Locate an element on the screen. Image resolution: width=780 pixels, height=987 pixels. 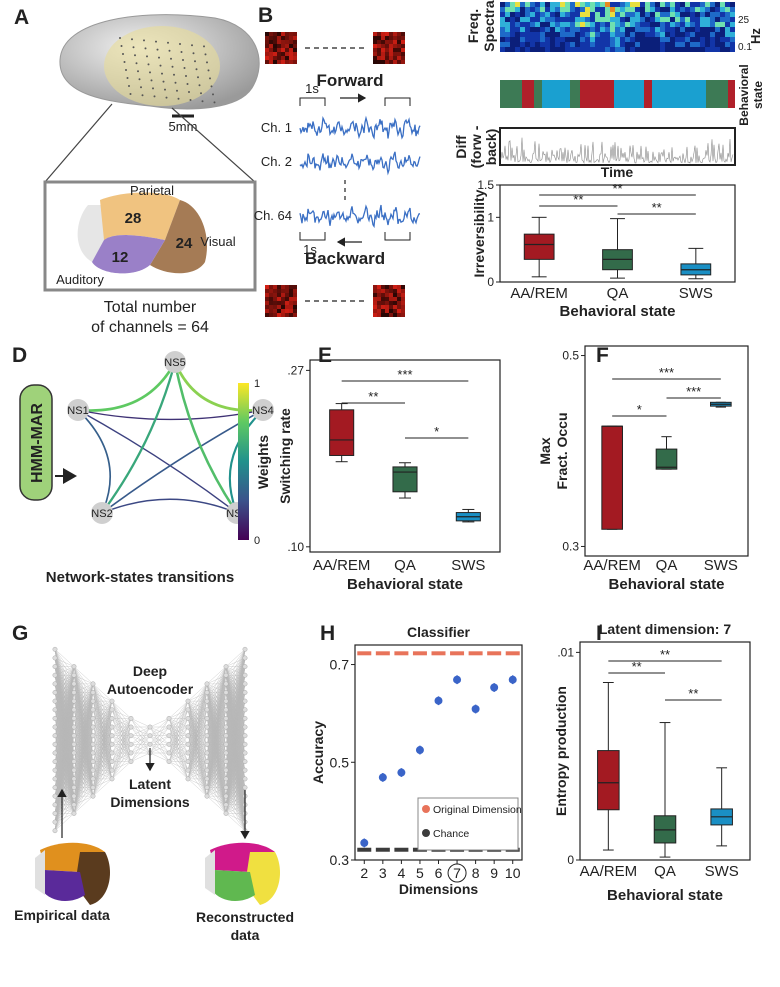
y-axis-label: Entropy production is located at coordinates (561, 751).